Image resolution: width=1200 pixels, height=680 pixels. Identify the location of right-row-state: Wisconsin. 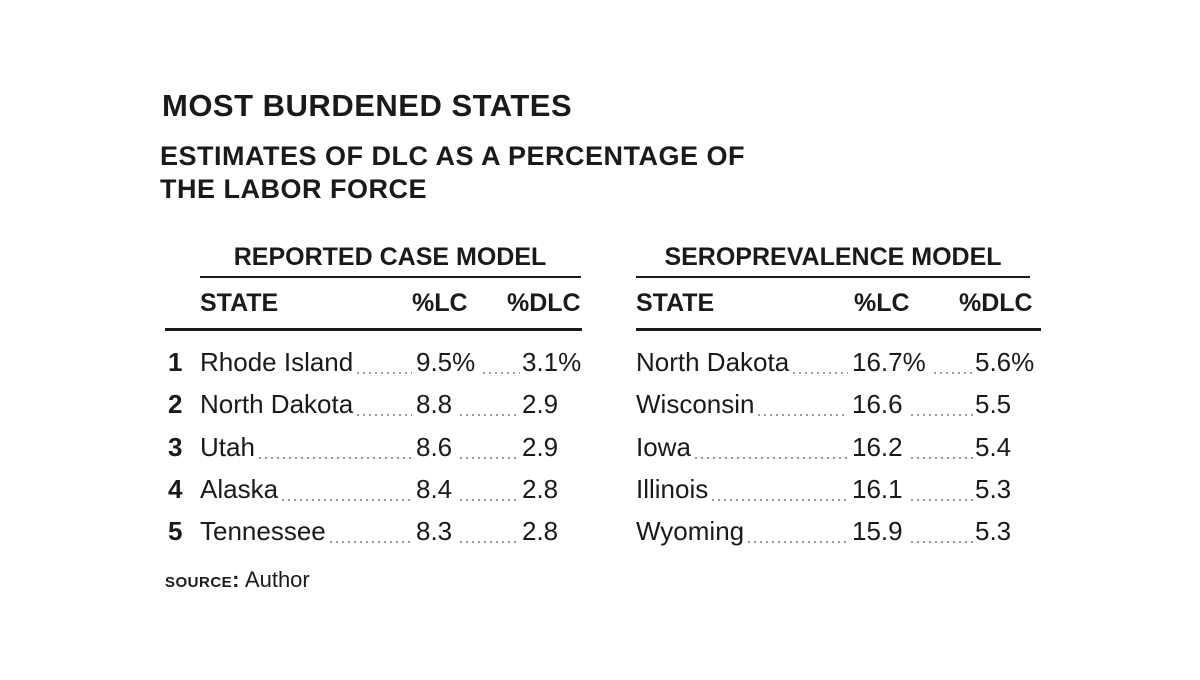
(695, 404).